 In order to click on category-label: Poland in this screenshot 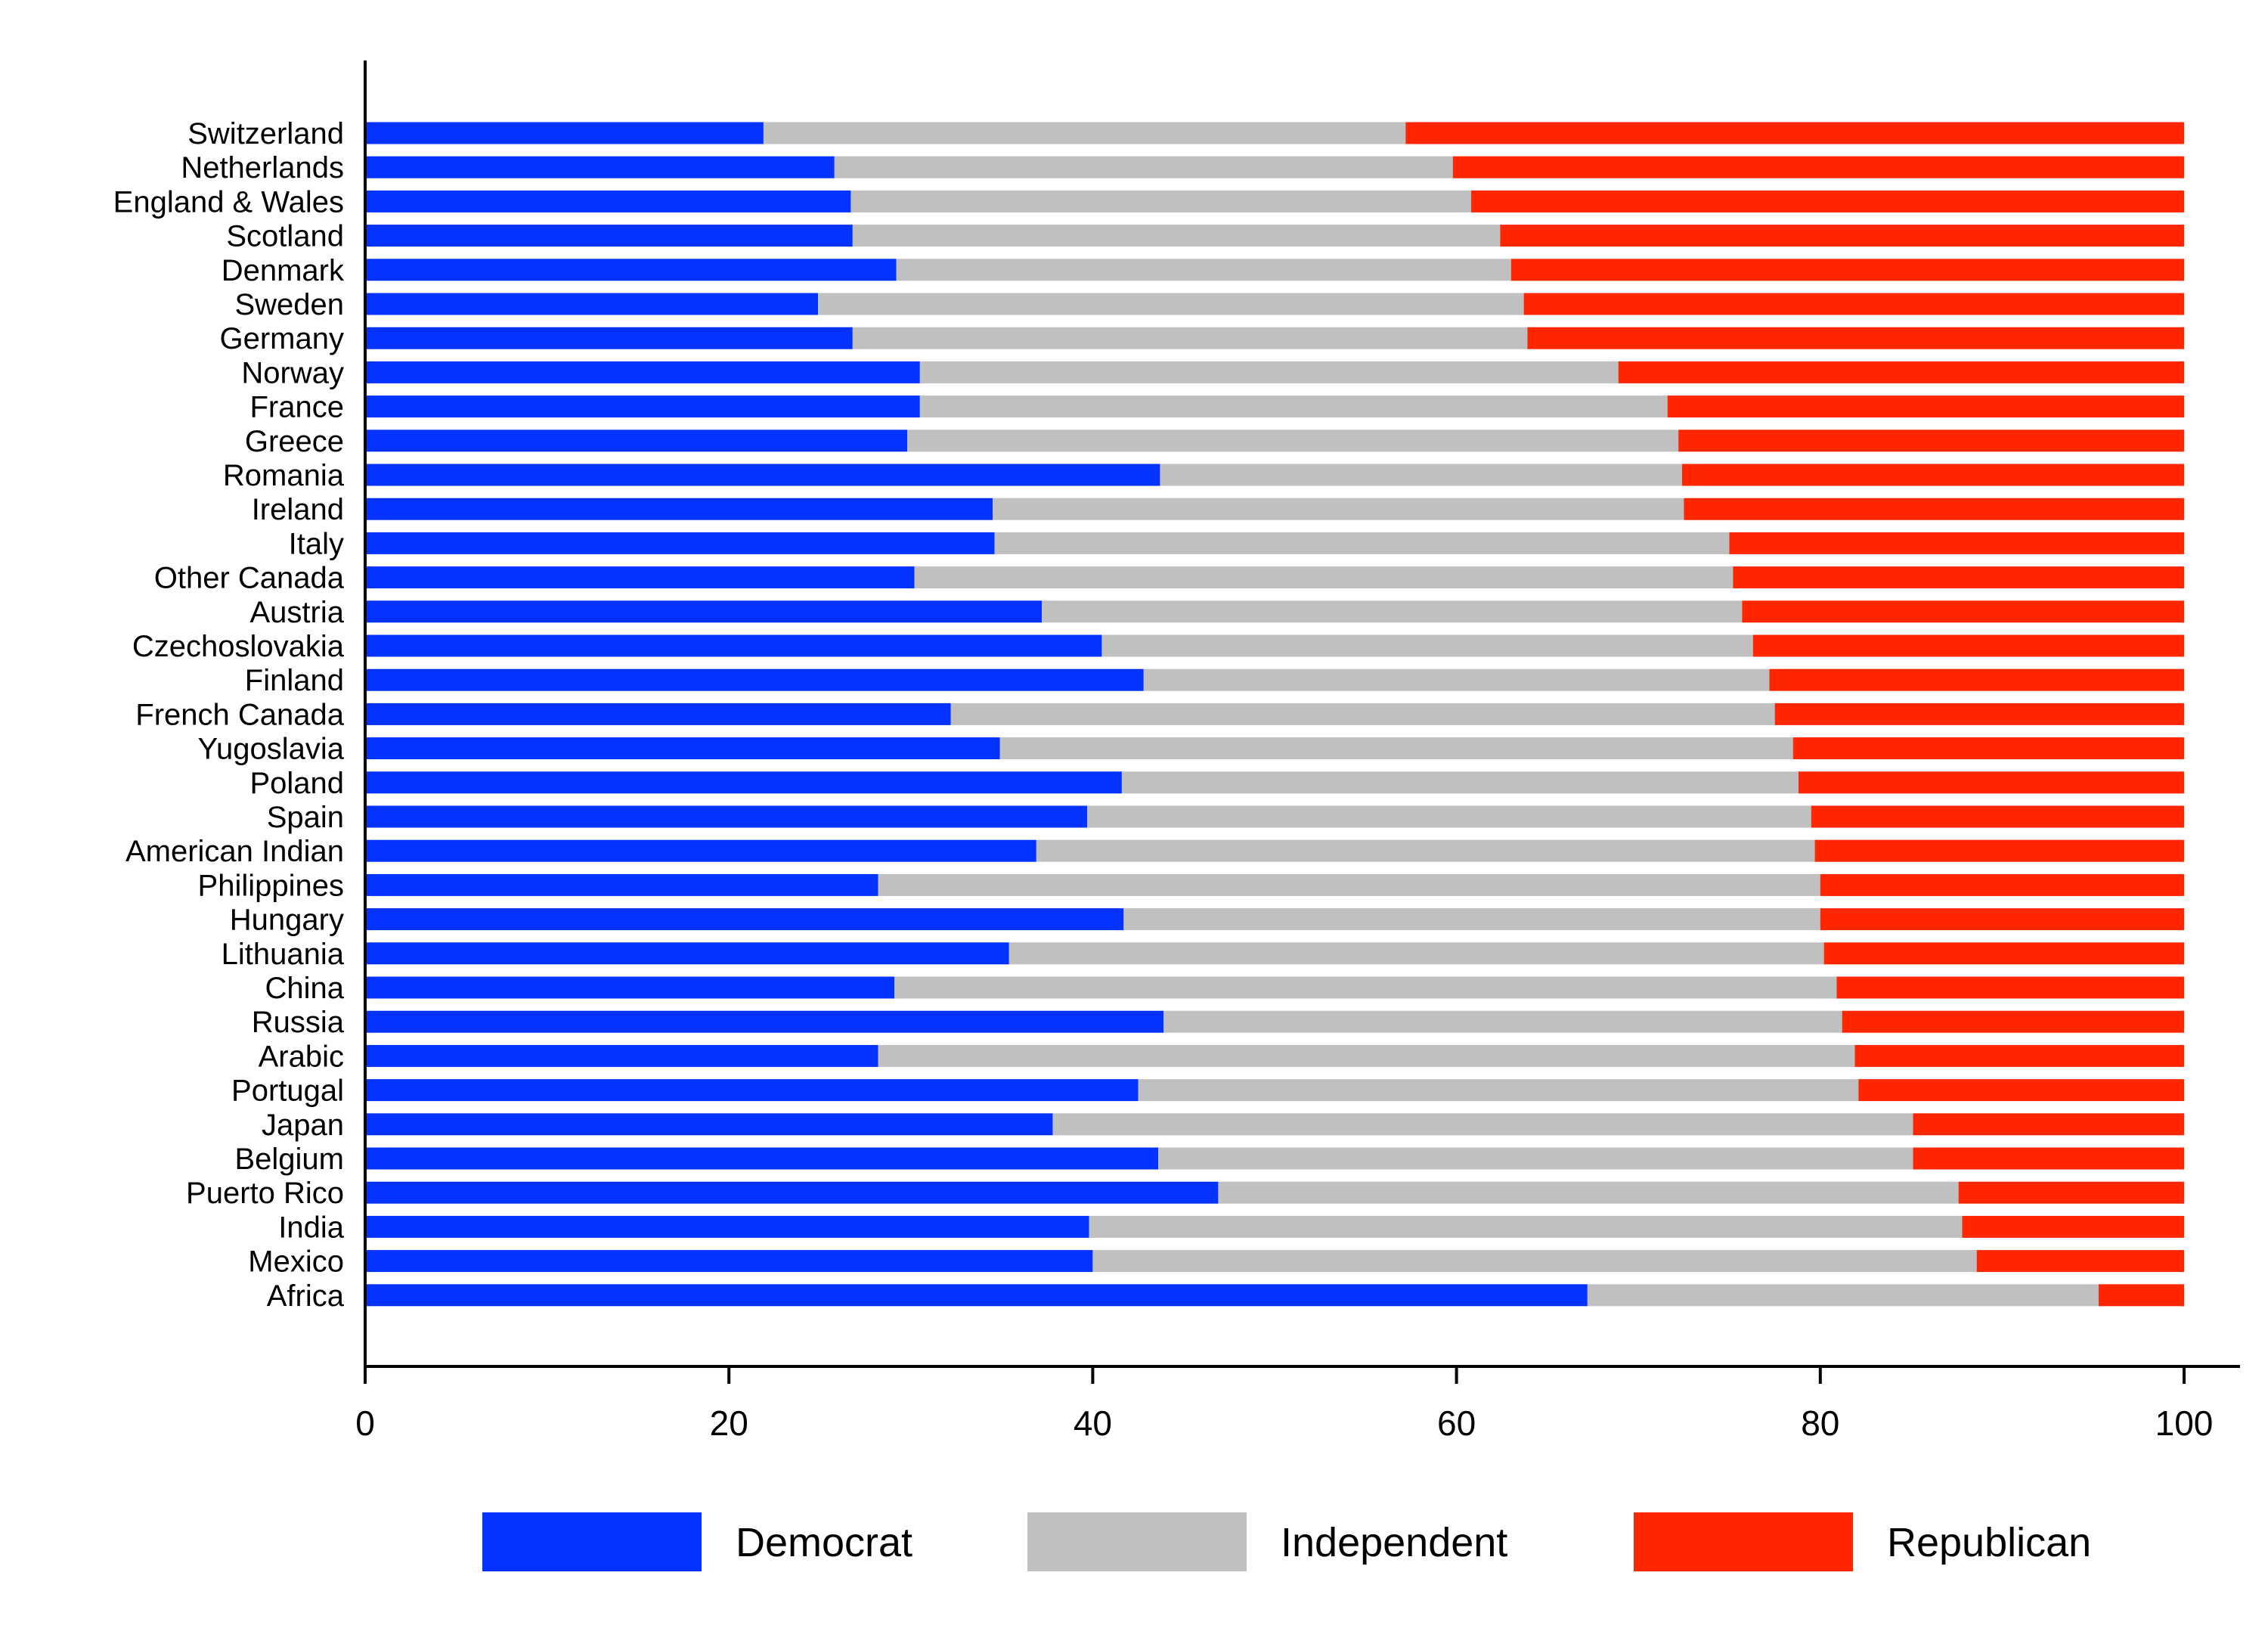, I will do `click(296, 784)`.